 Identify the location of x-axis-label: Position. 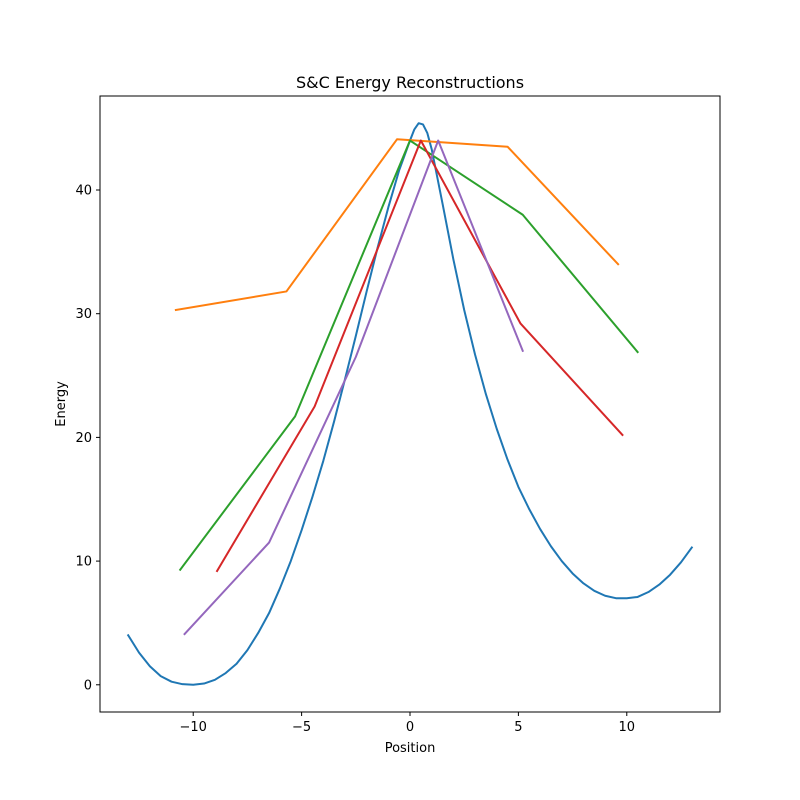
(410, 748).